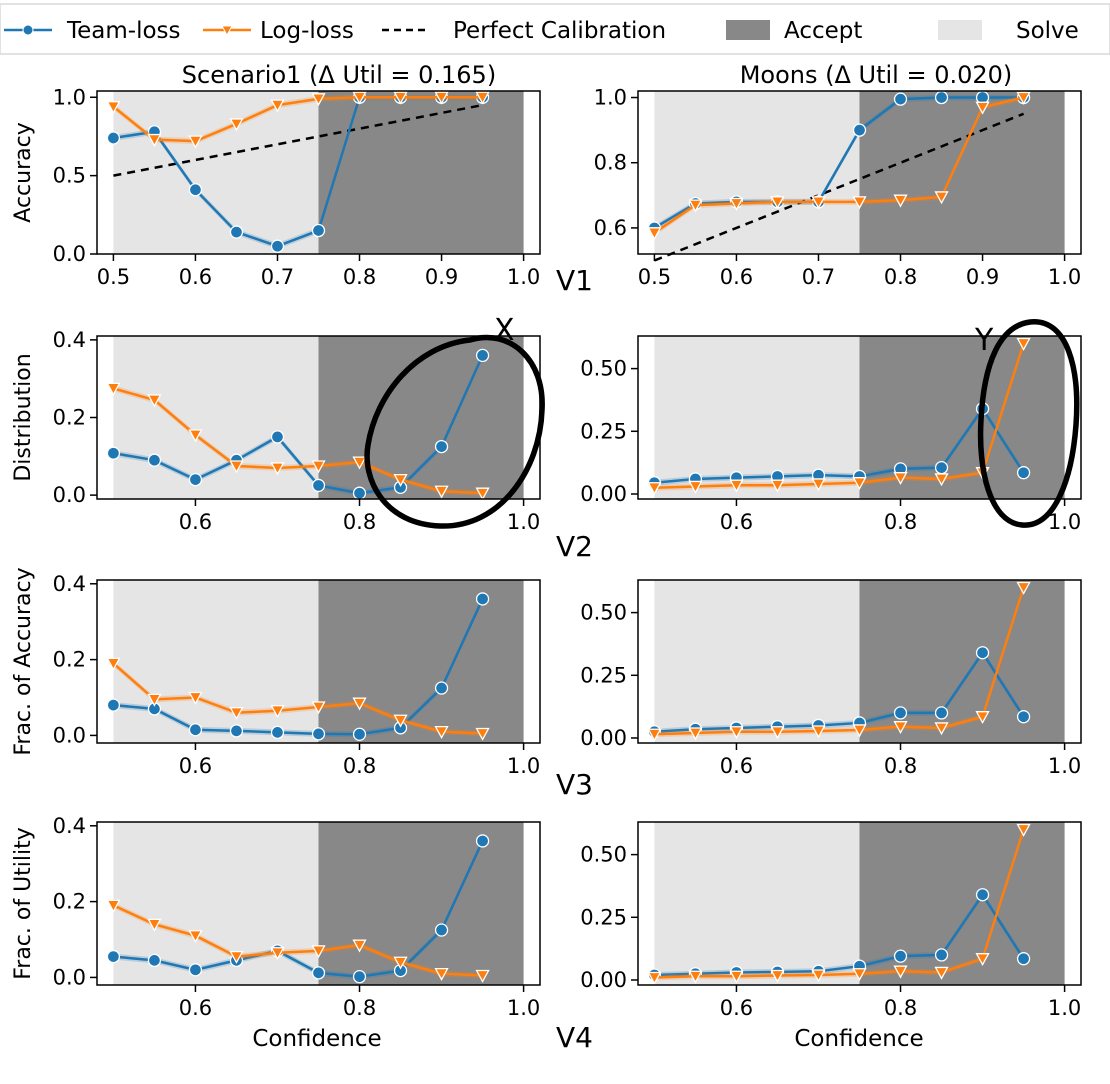 The image size is (1110, 1084). I want to click on row-label-v4: V4, so click(574, 1037).